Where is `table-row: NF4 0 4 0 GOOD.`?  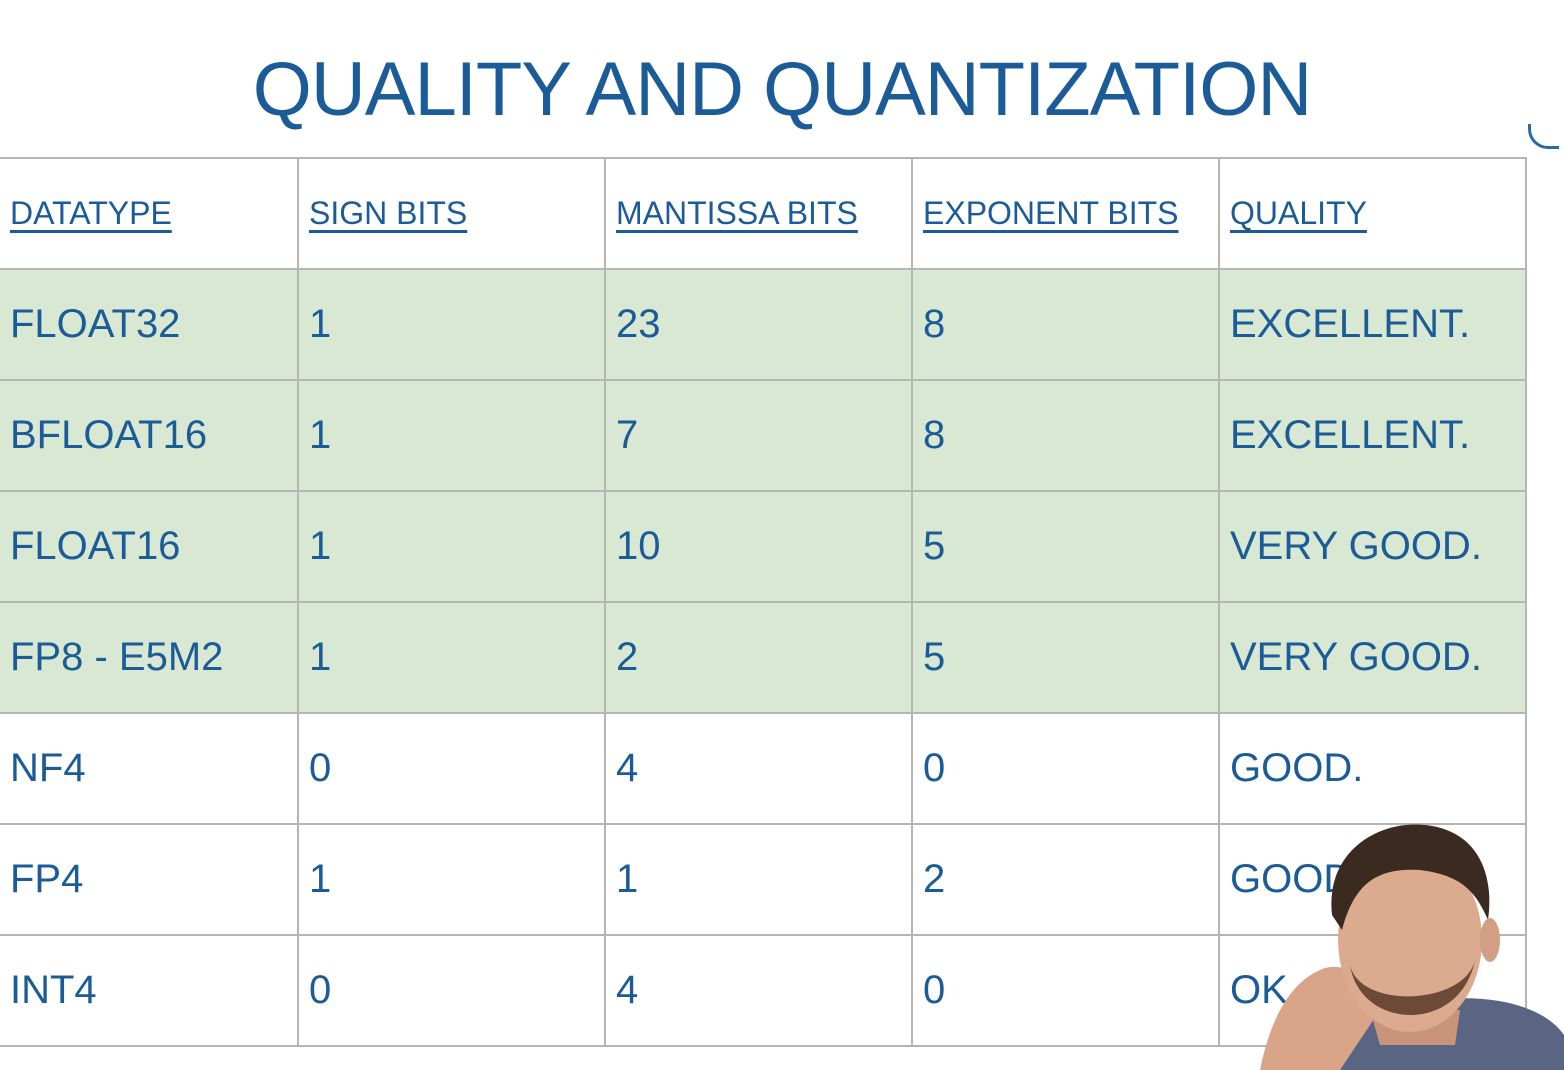
table-row: NF4 0 4 0 GOOD. is located at coordinates (763, 768).